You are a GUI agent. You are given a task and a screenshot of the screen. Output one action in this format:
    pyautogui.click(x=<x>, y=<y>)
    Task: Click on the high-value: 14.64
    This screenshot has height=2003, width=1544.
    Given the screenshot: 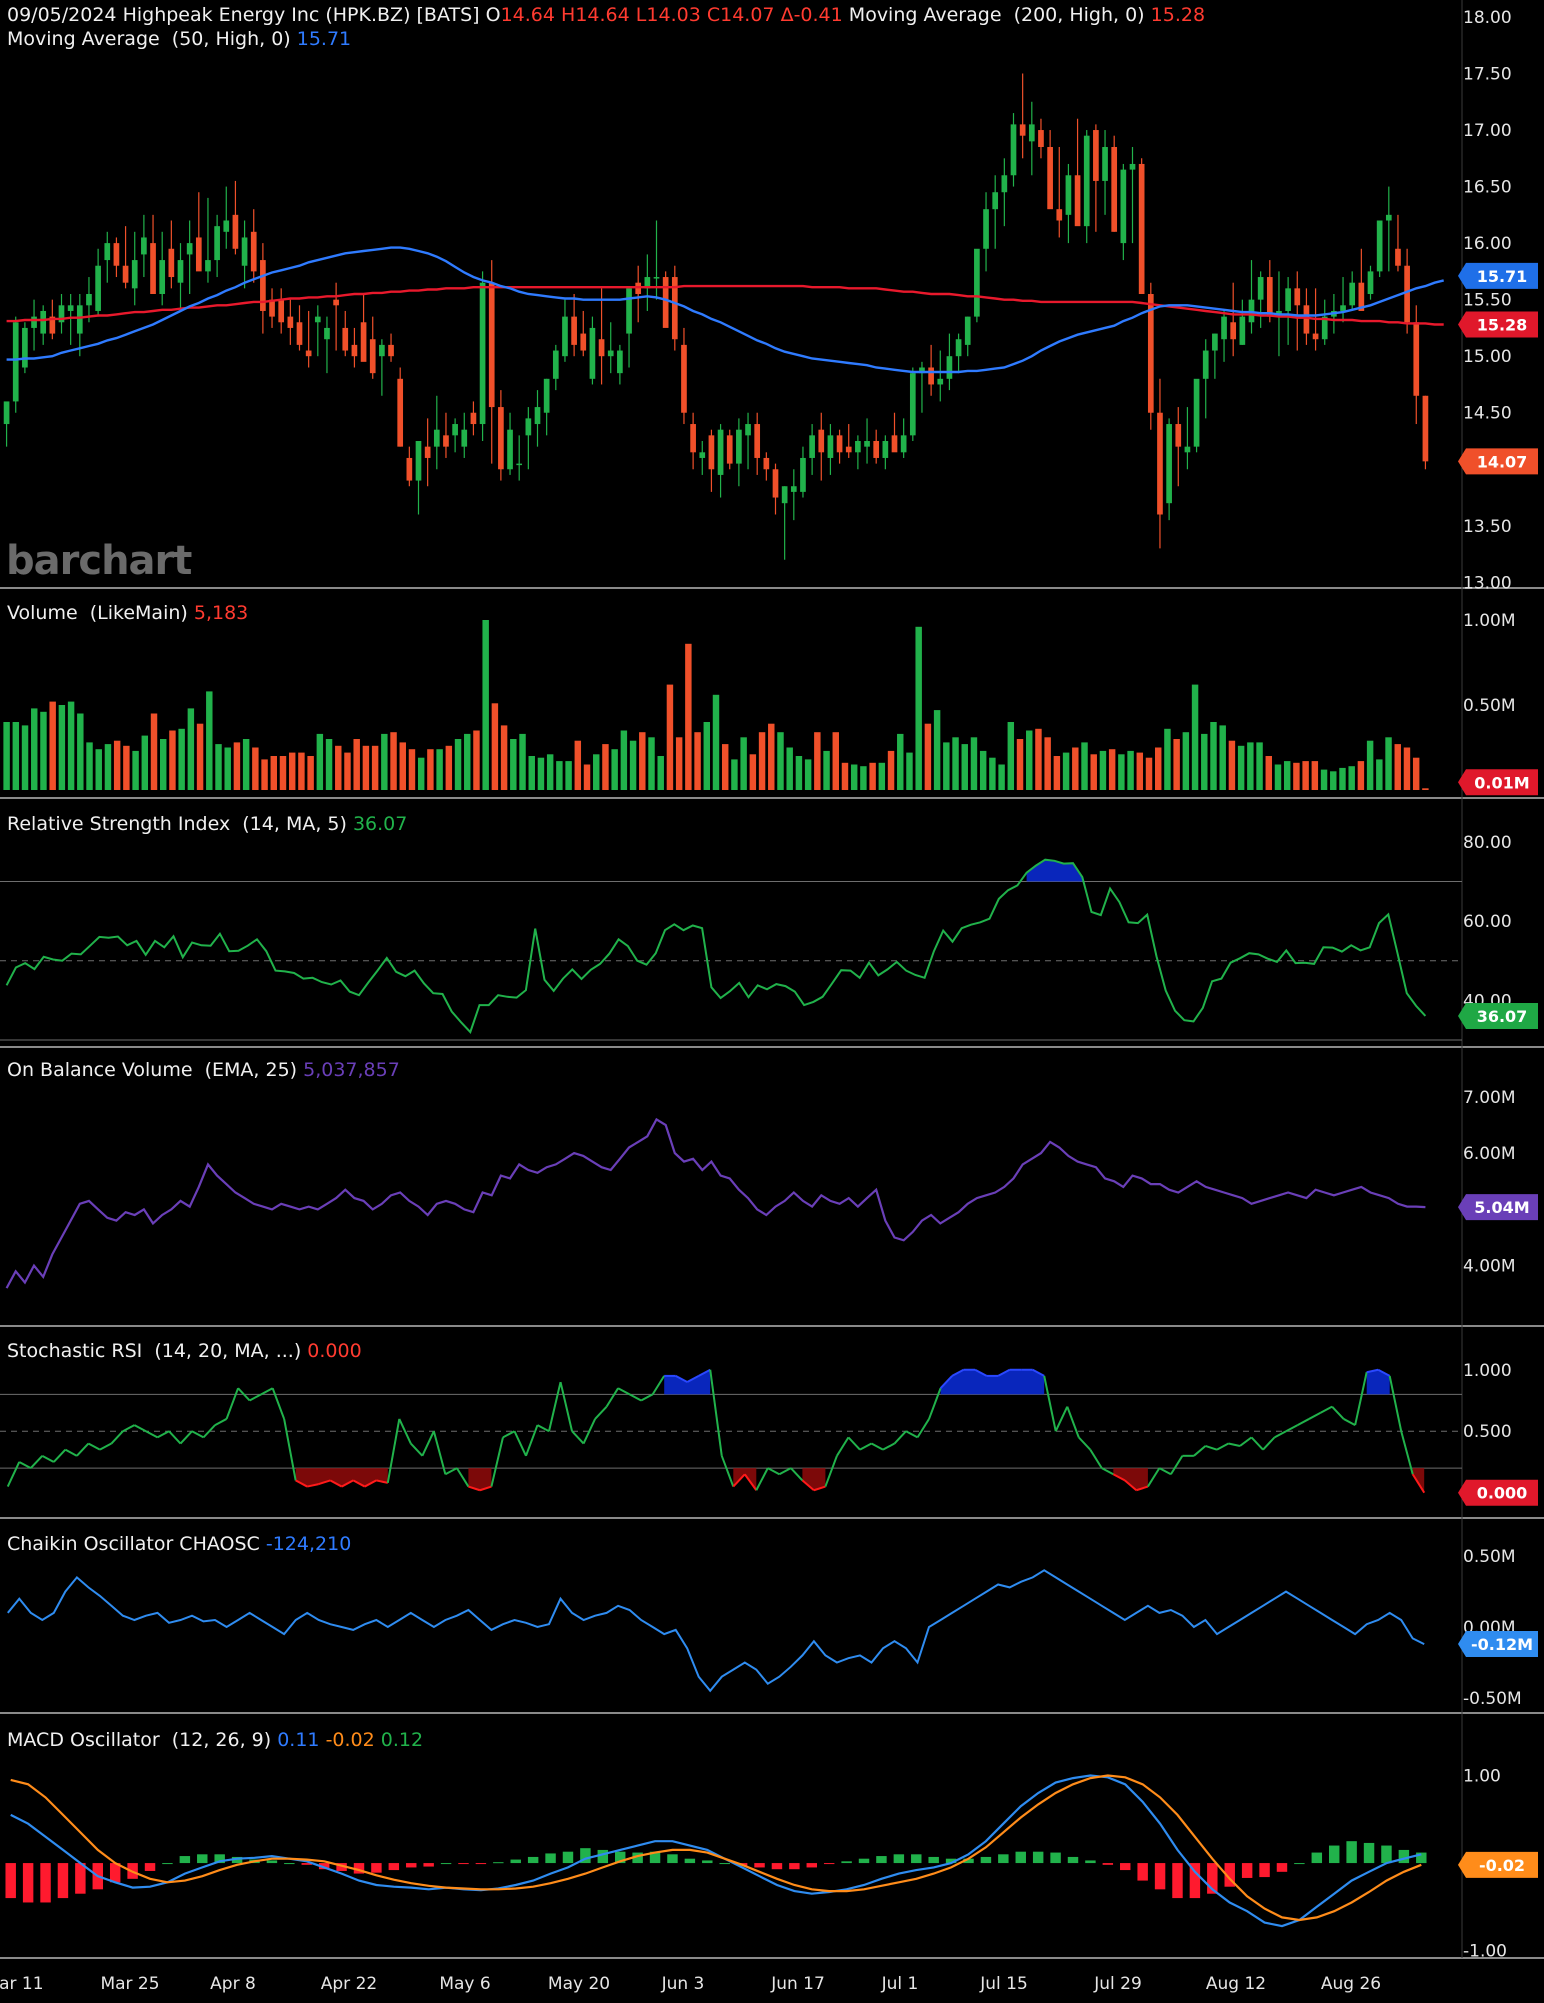 What is the action you would take?
    pyautogui.click(x=602, y=15)
    